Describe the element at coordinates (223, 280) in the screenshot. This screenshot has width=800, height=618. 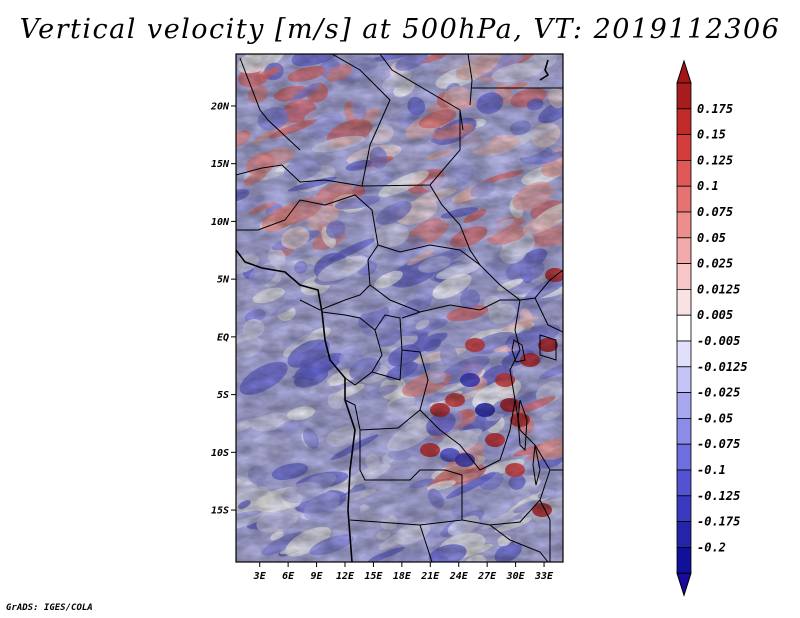
I see `lat-tick-label: 5N` at that location.